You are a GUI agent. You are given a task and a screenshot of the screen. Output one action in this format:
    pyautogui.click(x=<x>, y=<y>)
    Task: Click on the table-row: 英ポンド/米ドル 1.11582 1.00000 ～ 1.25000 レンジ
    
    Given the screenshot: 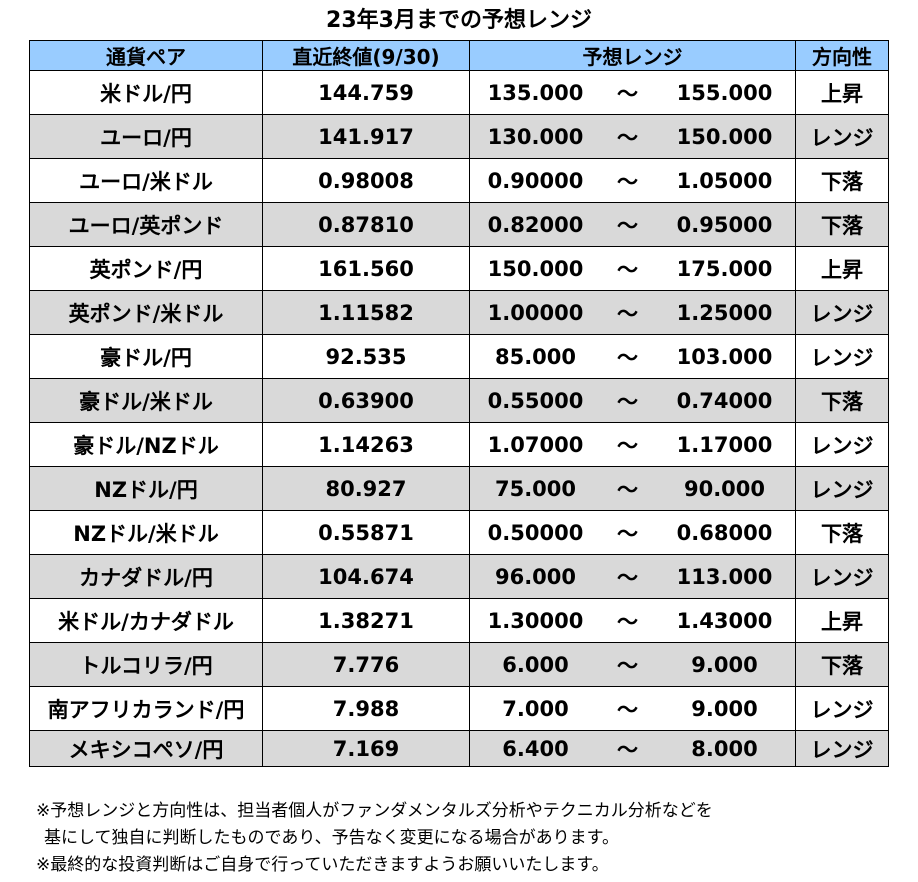 What is the action you would take?
    pyautogui.click(x=459, y=312)
    